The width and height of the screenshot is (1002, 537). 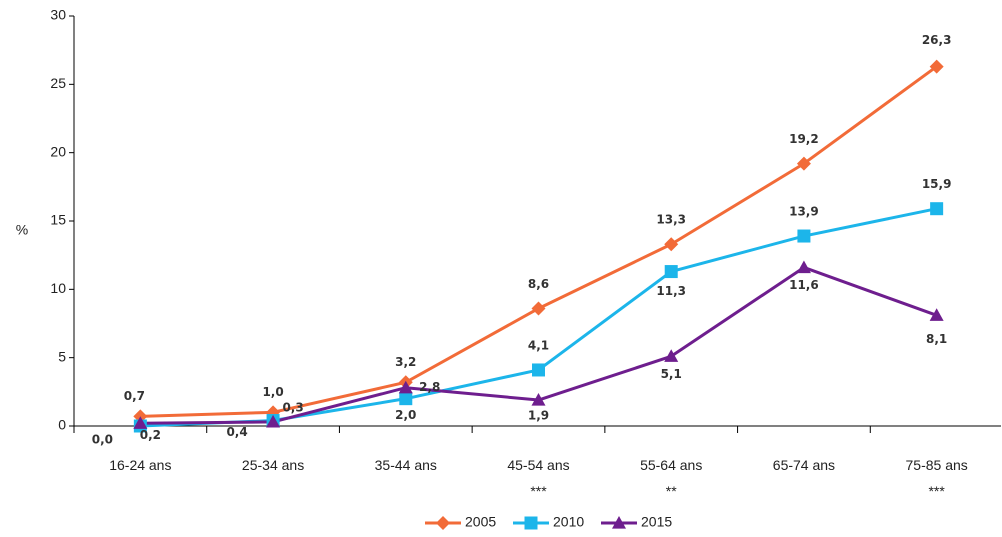 What do you see at coordinates (272, 392) in the screenshot?
I see `data-label: 1,0` at bounding box center [272, 392].